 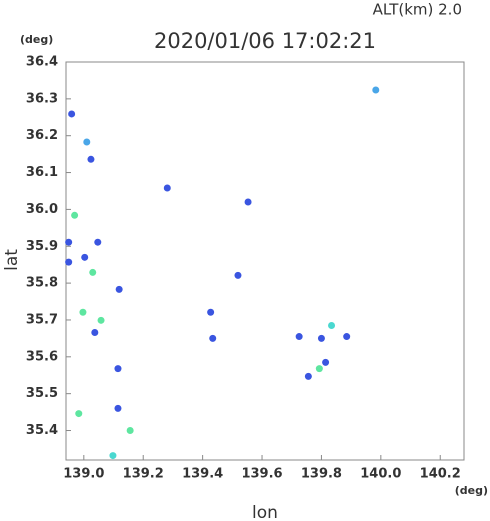 I want to click on y-tick-label: 36.0, so click(x=42, y=209).